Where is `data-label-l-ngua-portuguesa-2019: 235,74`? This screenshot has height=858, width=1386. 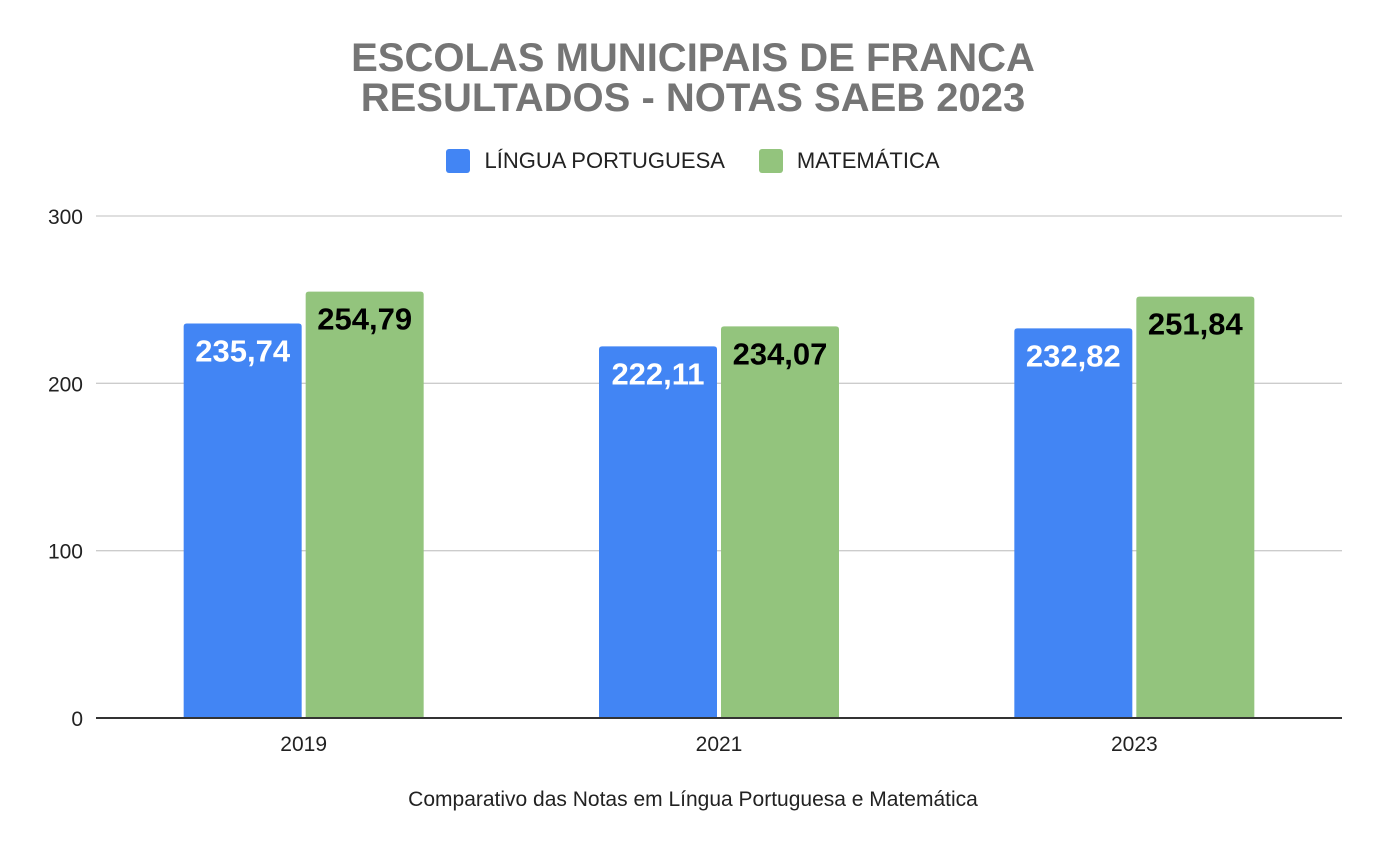
data-label-l-ngua-portuguesa-2019: 235,74 is located at coordinates (243, 351).